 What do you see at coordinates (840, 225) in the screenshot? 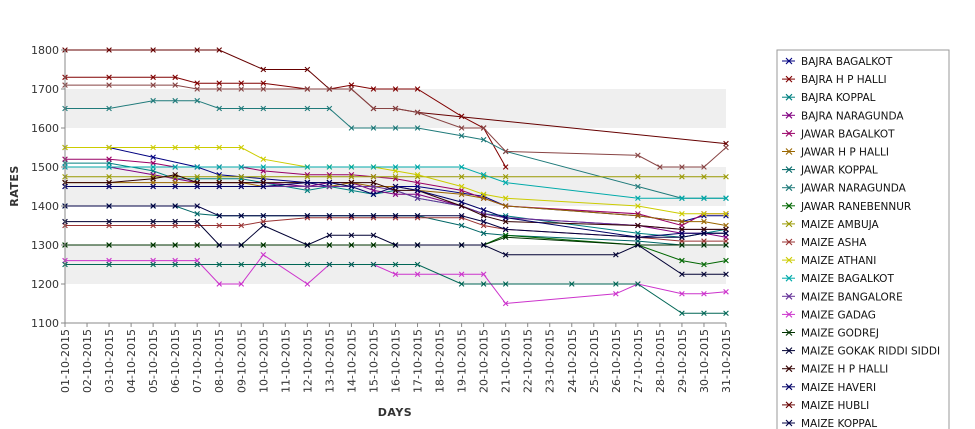
I see `legend-label: MAIZE AMBUJA` at bounding box center [840, 225].